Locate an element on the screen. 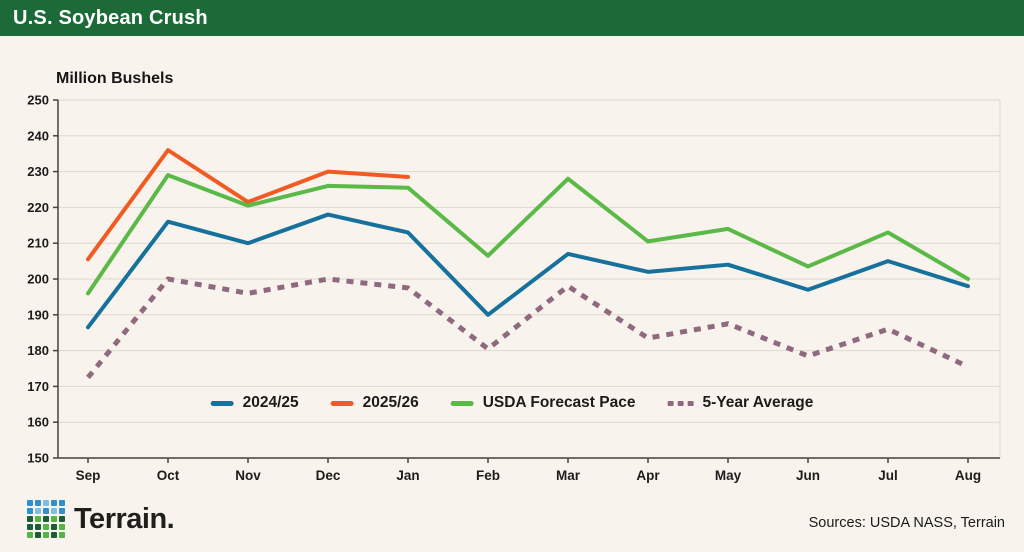 The image size is (1024, 552). svg-text: 230 is located at coordinates (38, 171).